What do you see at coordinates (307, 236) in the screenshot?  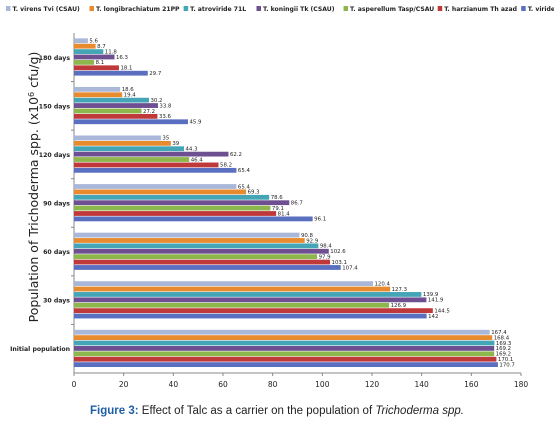 I see `bar-value-label: 90.8` at bounding box center [307, 236].